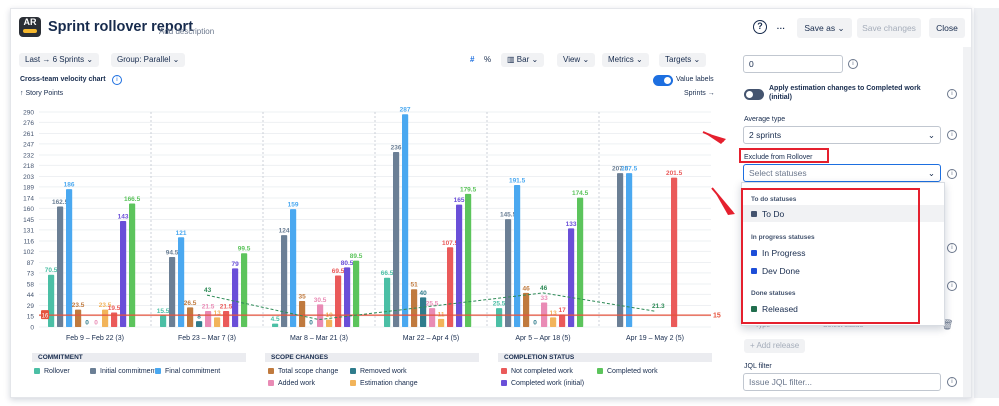  I want to click on select-statuses-input: Select statuses ⌄, so click(842, 173).